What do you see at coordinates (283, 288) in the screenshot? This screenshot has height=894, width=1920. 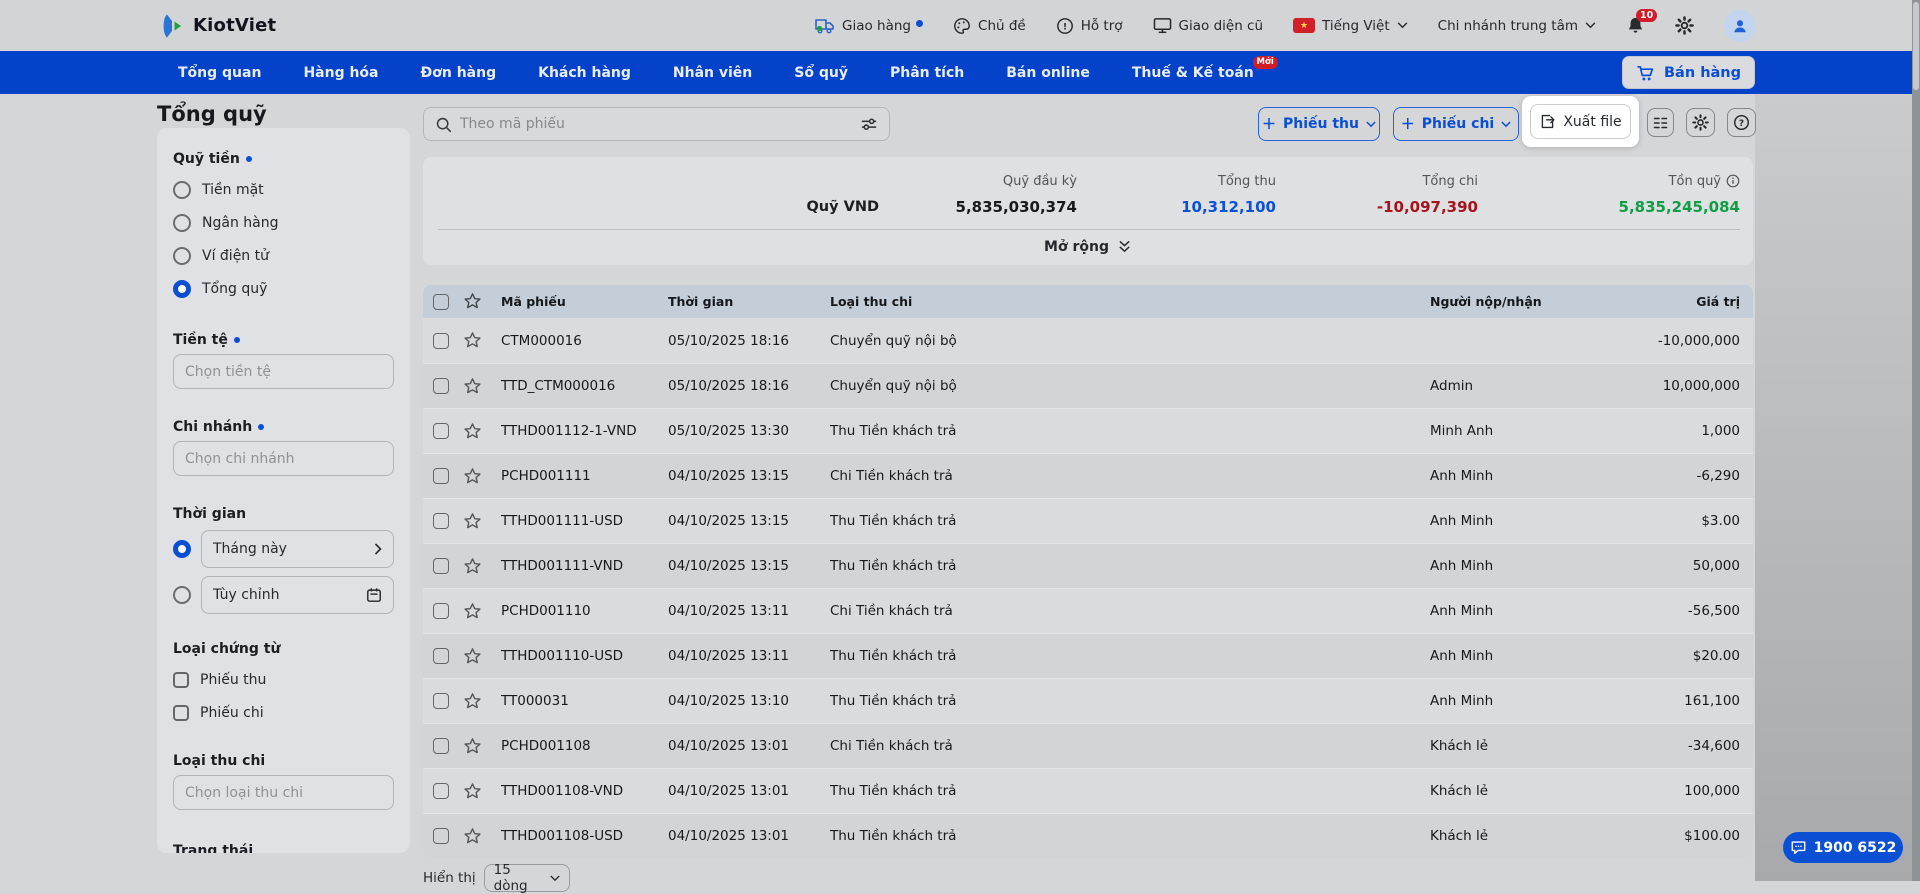 I see `radio-tong-quy: Tổng quỹ` at bounding box center [283, 288].